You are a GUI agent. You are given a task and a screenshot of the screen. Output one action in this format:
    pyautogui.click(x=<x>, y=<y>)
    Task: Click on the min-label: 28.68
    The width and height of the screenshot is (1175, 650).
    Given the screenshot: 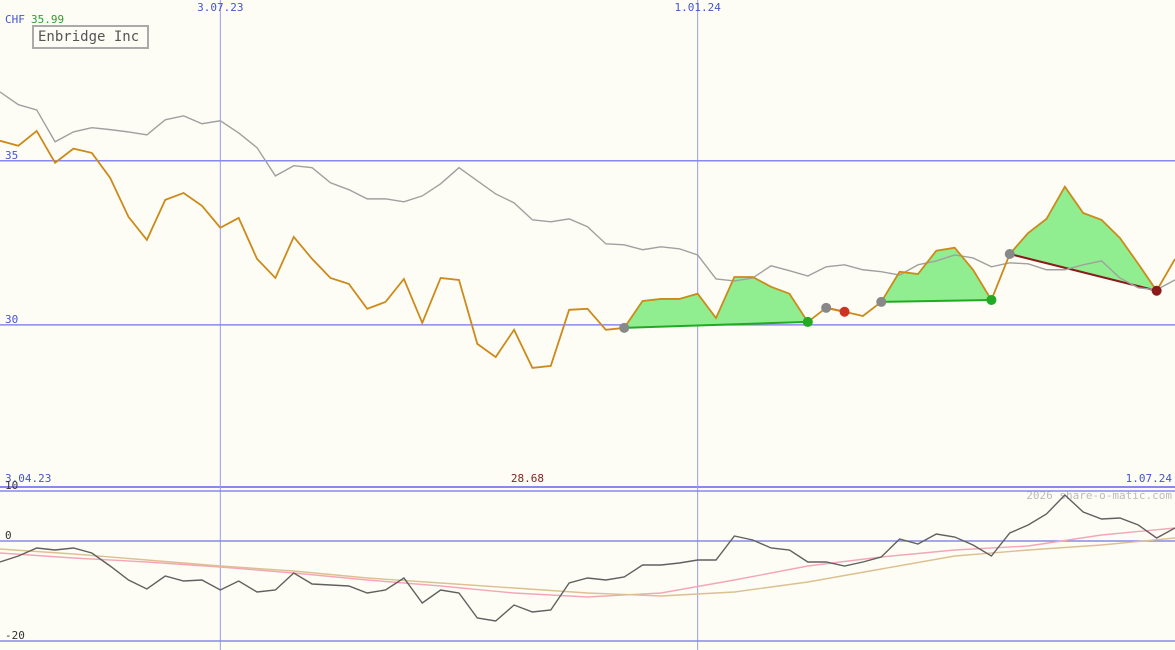 What is the action you would take?
    pyautogui.click(x=527, y=478)
    